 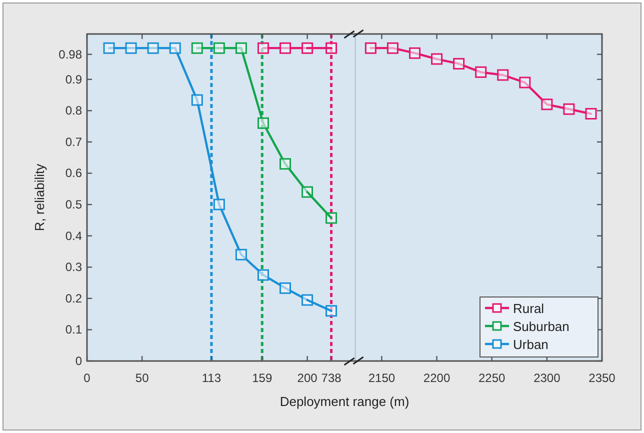 I want to click on x-tick-label: 2350, so click(x=602, y=378).